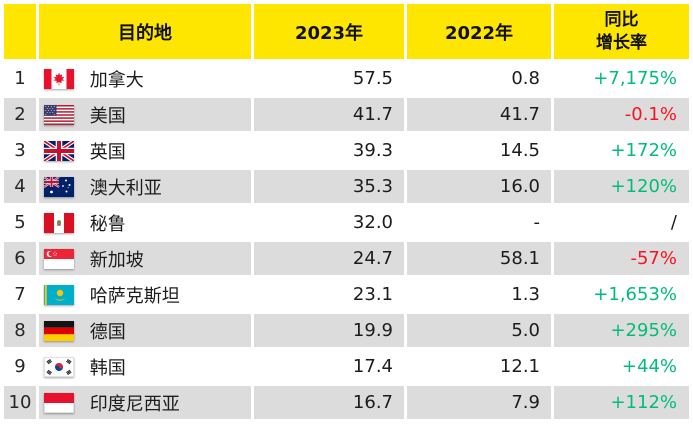 This screenshot has width=693, height=431. Describe the element at coordinates (329, 330) in the screenshot. I see `value-2023-cell: 19.9` at that location.